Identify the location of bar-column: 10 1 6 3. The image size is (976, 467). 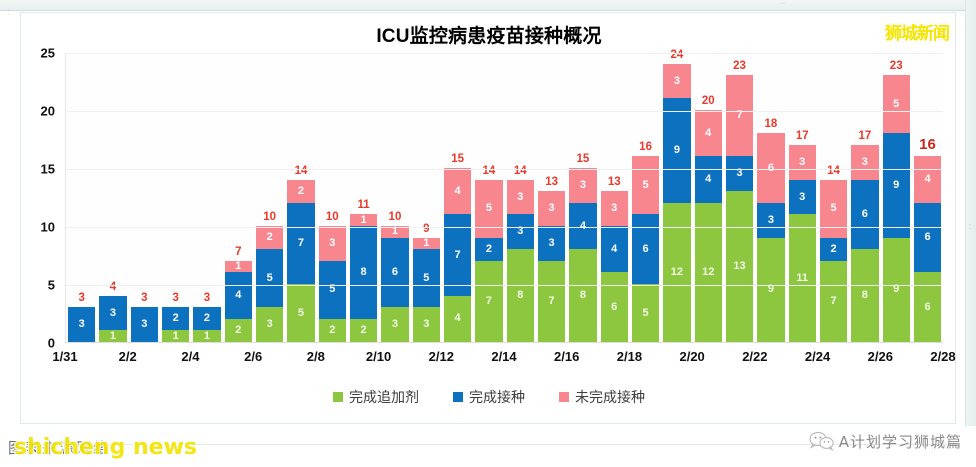
(394, 197).